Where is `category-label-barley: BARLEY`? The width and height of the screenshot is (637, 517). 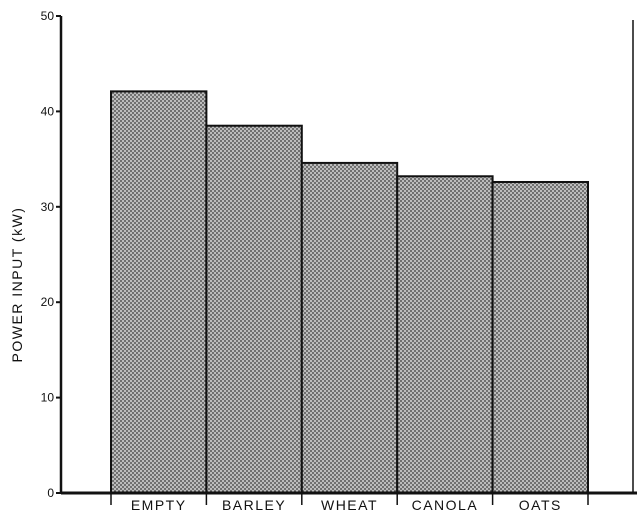
category-label-barley: BARLEY is located at coordinates (254, 505).